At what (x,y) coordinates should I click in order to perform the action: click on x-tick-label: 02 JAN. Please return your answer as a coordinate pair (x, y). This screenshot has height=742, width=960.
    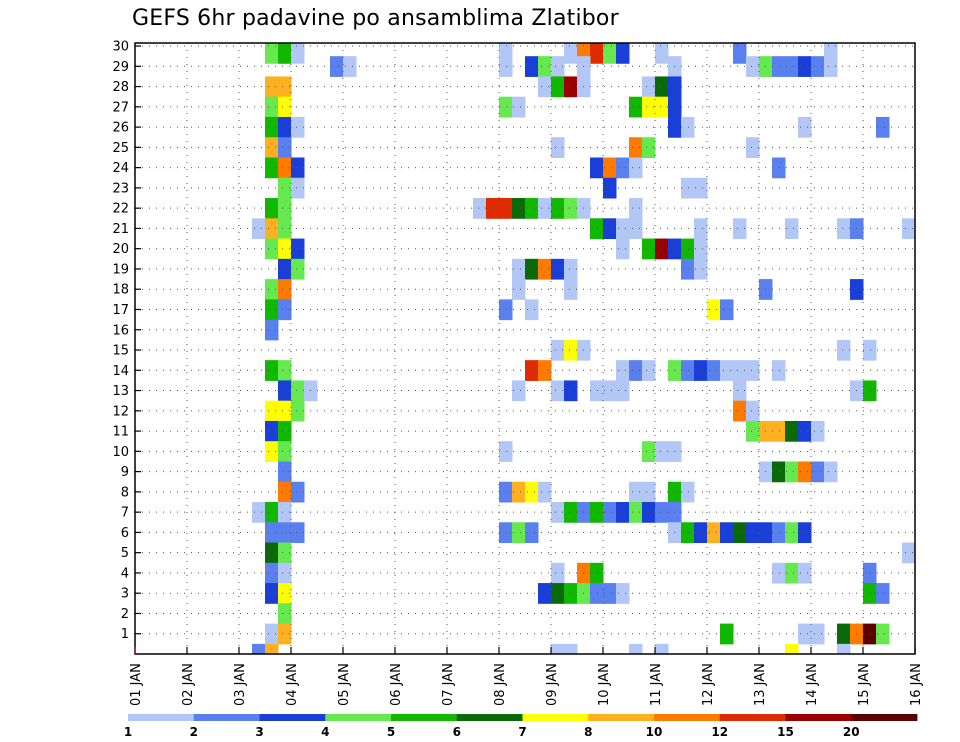
    Looking at the image, I should click on (188, 684).